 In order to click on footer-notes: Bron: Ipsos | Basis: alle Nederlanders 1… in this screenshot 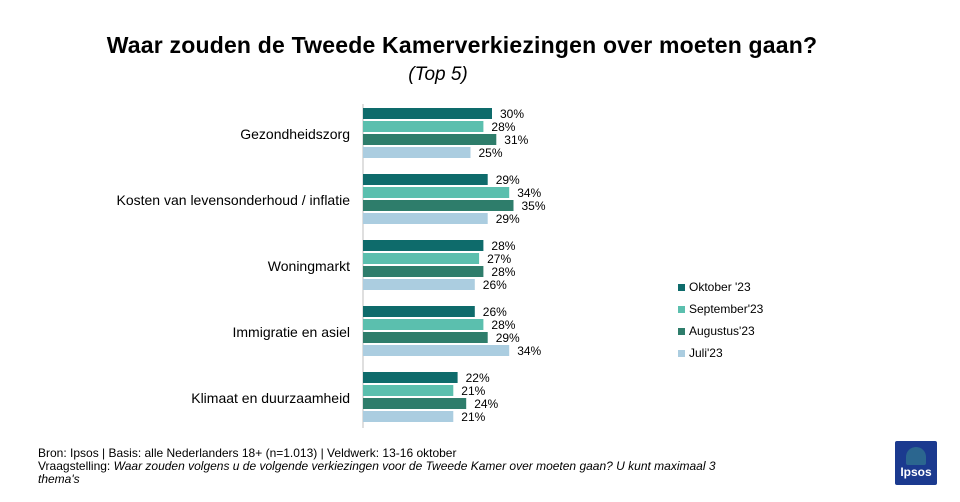, I will do `click(388, 466)`.